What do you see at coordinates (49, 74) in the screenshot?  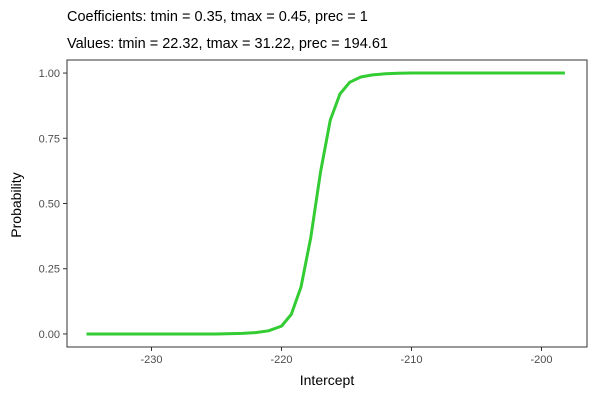 I see `y-tick-label: 1.00` at bounding box center [49, 74].